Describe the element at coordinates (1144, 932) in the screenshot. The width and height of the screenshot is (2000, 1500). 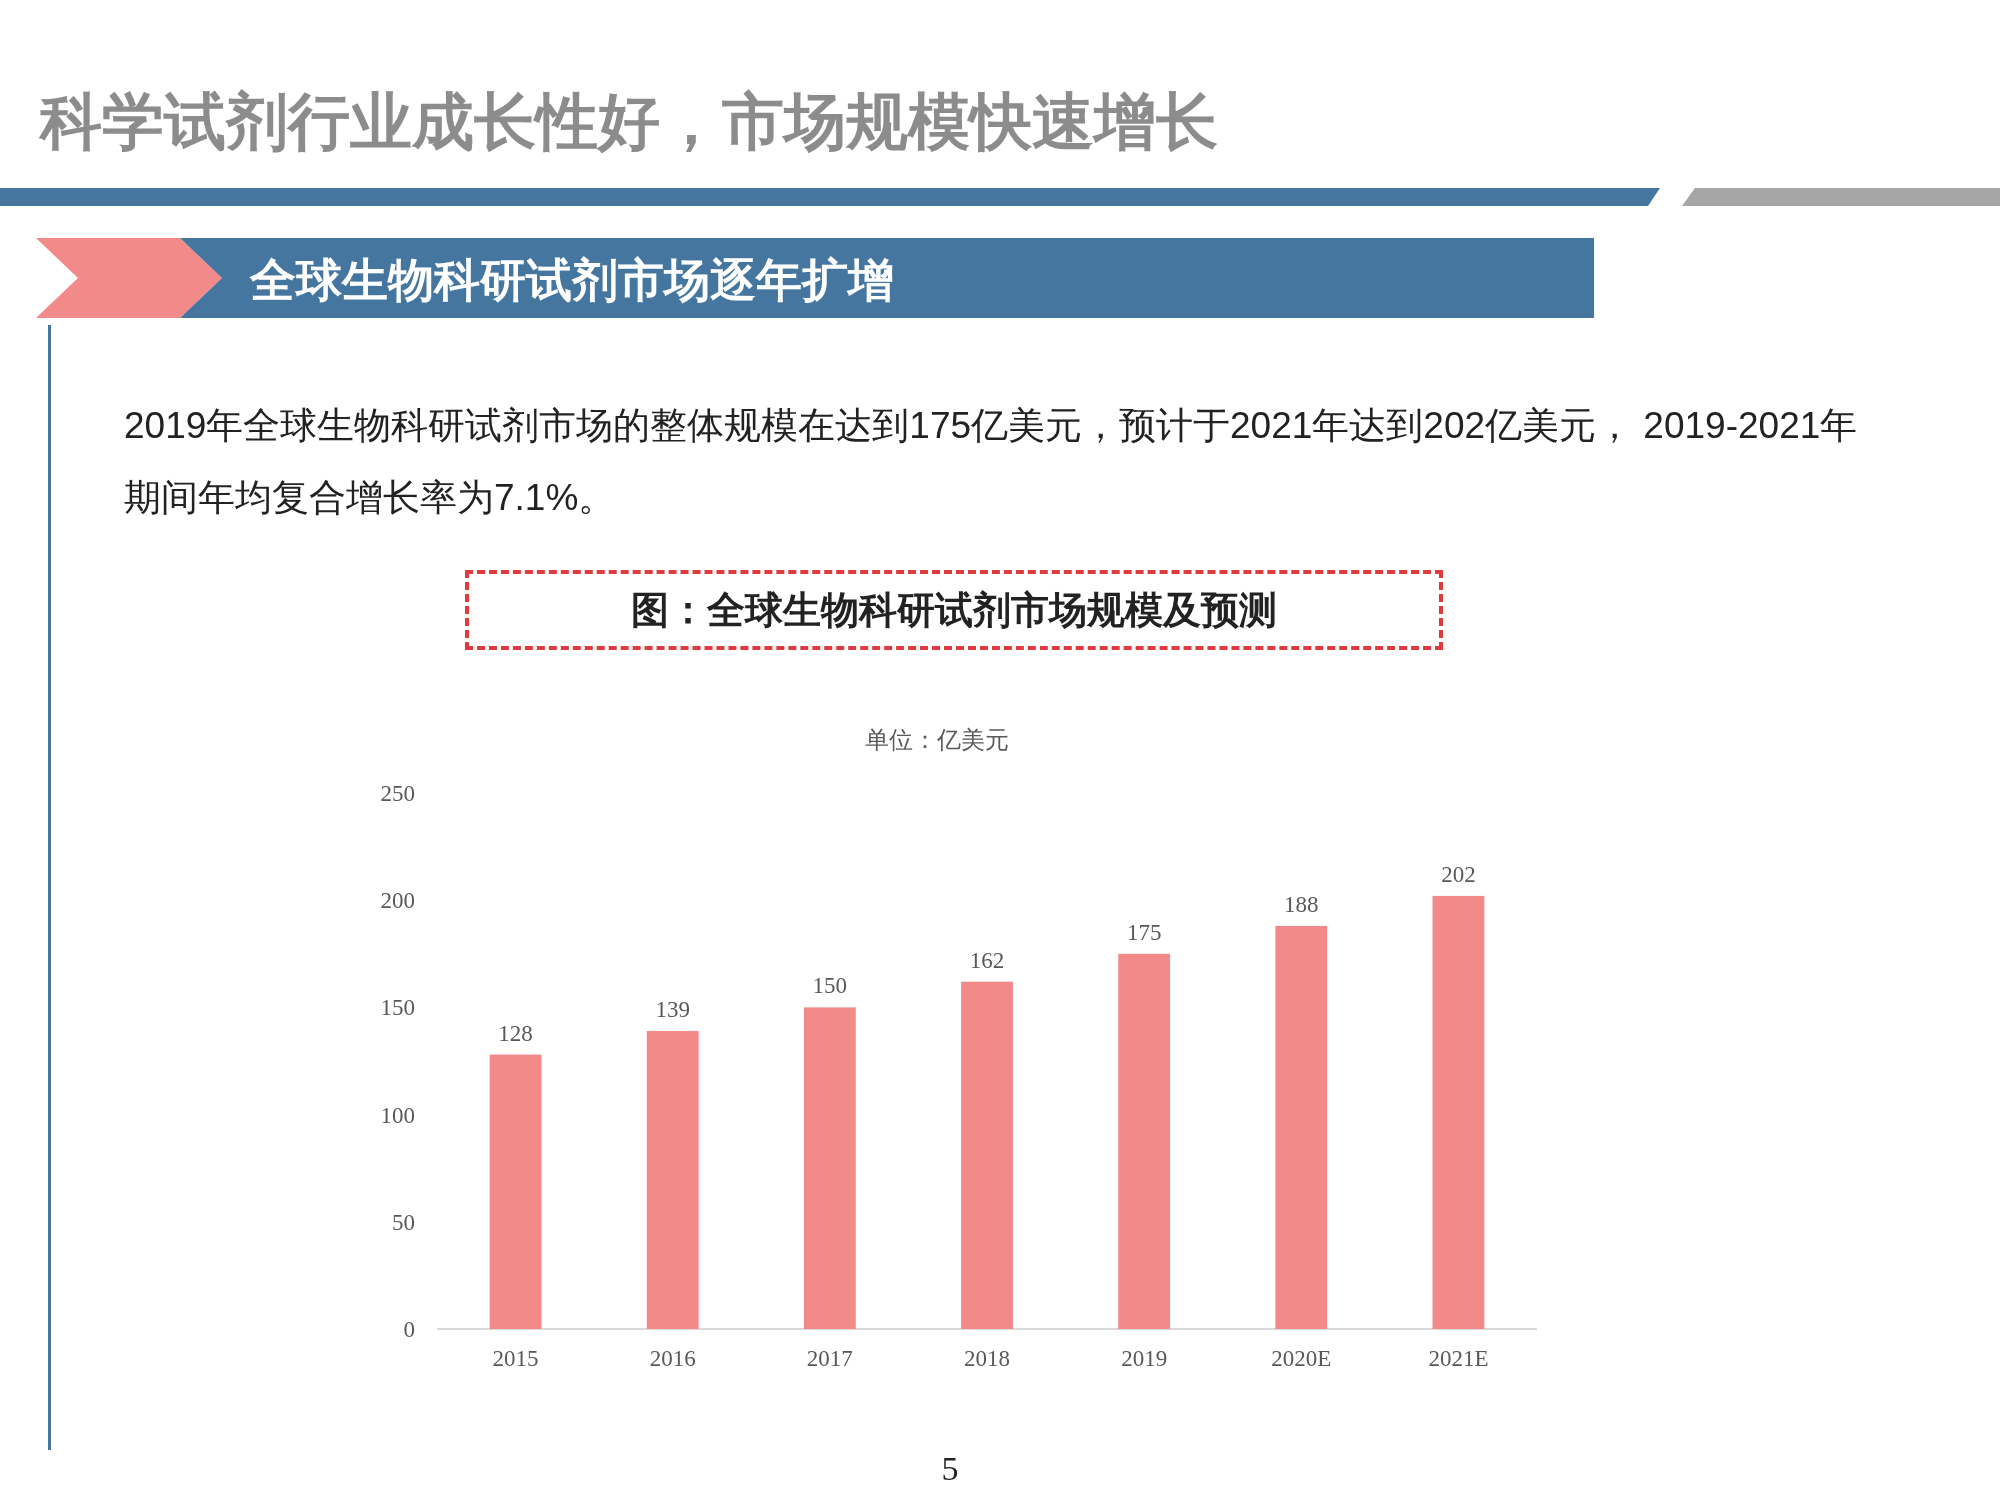
I see `data-label: 175` at that location.